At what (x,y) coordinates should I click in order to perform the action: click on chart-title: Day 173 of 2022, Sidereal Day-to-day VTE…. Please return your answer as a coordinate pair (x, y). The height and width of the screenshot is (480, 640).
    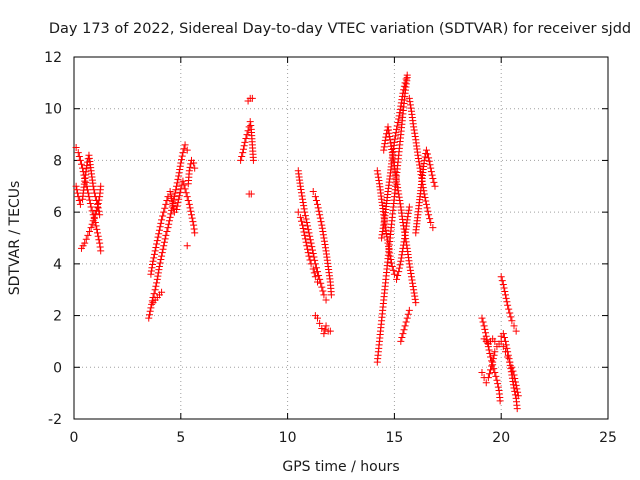
    Looking at the image, I should click on (340, 29).